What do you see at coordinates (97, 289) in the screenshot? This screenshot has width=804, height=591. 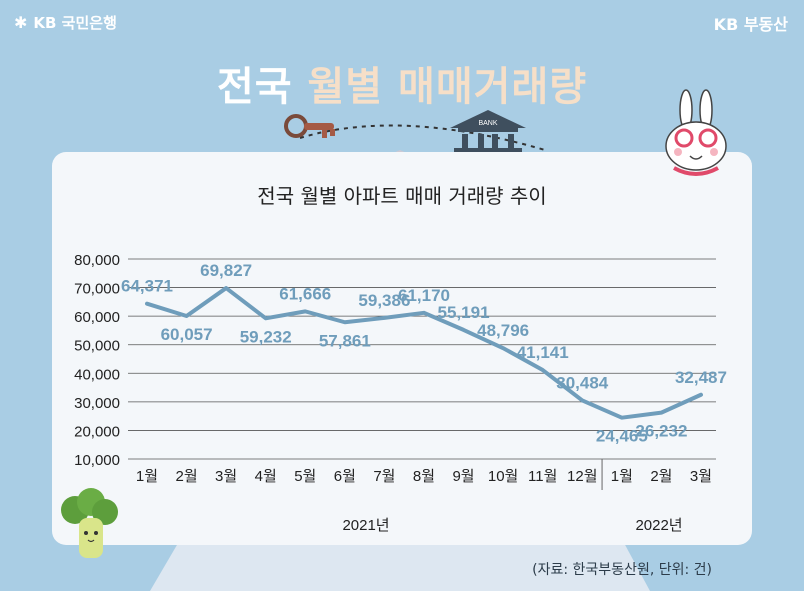 I see `y-tick-label: 70,000` at bounding box center [97, 289].